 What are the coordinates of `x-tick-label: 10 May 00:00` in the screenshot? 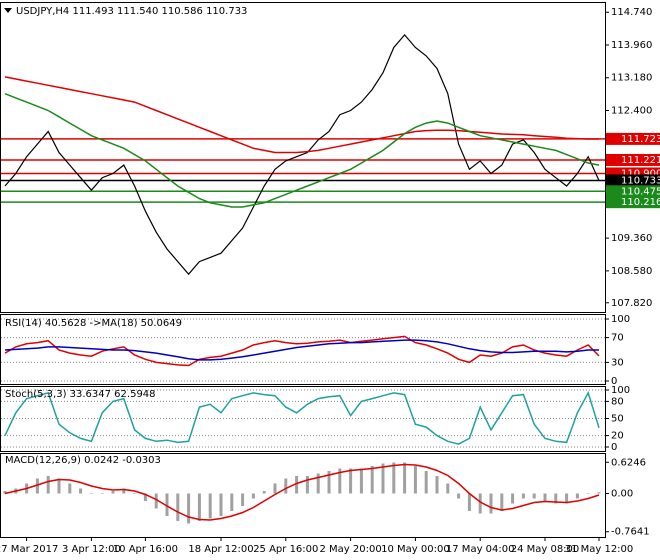 It's located at (415, 549).